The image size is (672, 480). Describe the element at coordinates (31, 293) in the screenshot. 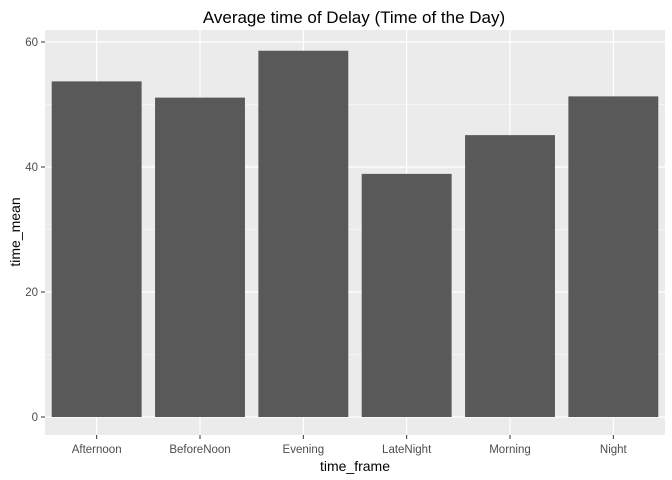

I see `y-tick-label: 20` at that location.